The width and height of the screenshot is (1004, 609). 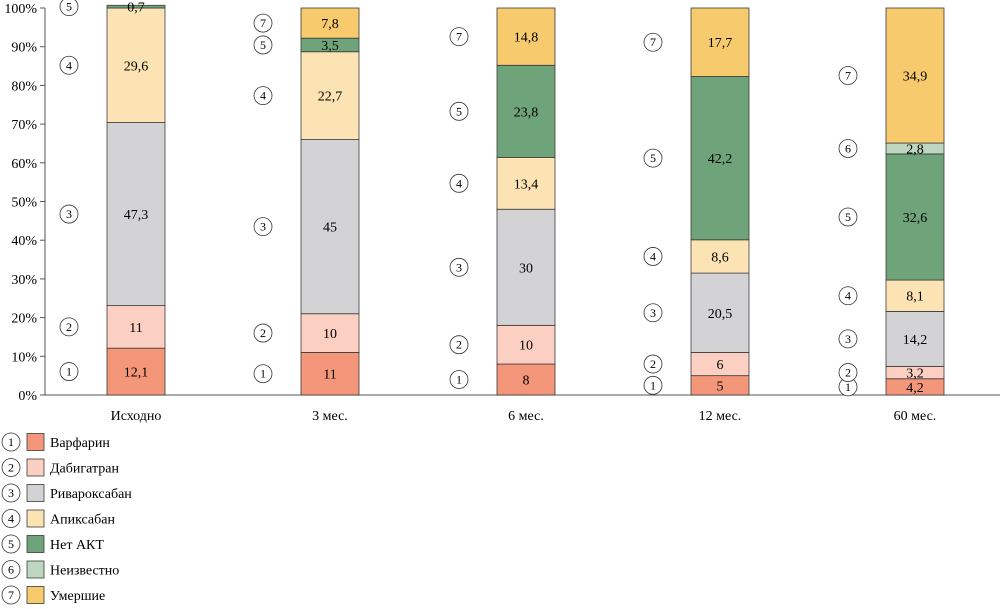 I want to click on data-label: 14,8, so click(x=526, y=38).